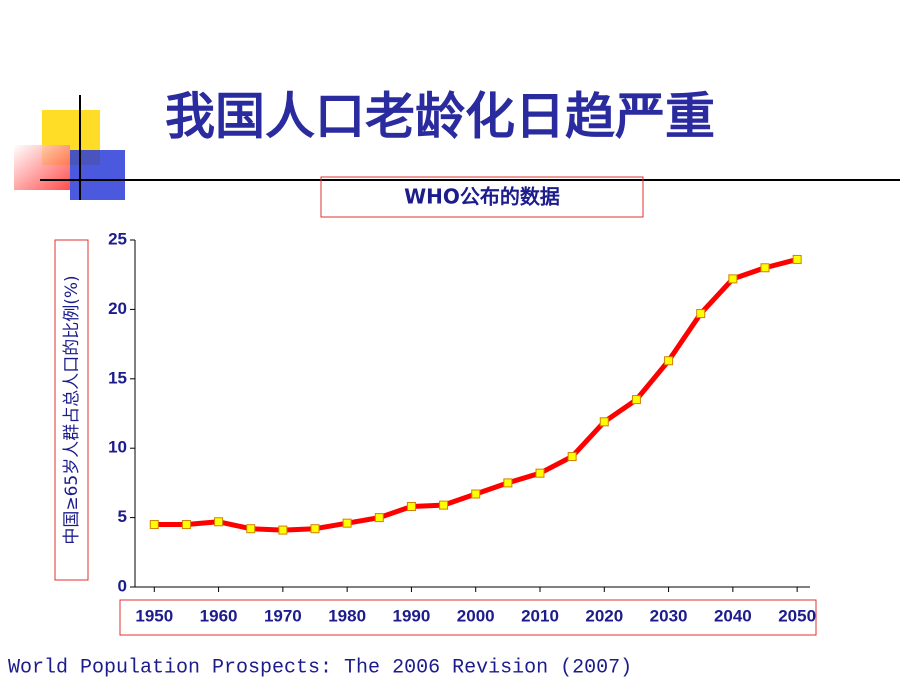  I want to click on x-tick-label: 1980, so click(347, 615).